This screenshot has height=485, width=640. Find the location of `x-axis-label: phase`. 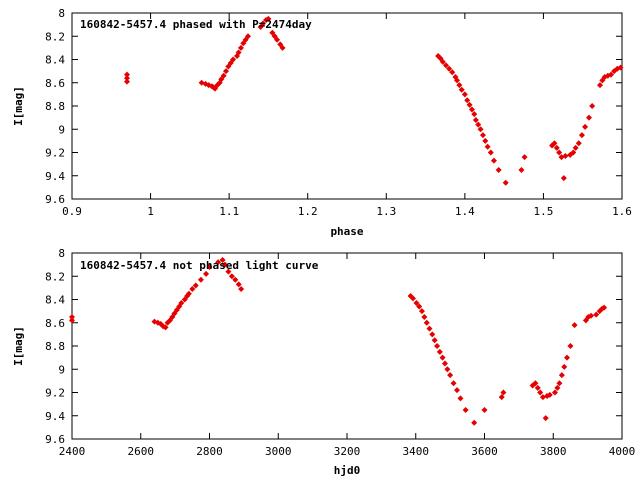

x-axis-label: phase is located at coordinates (346, 231).